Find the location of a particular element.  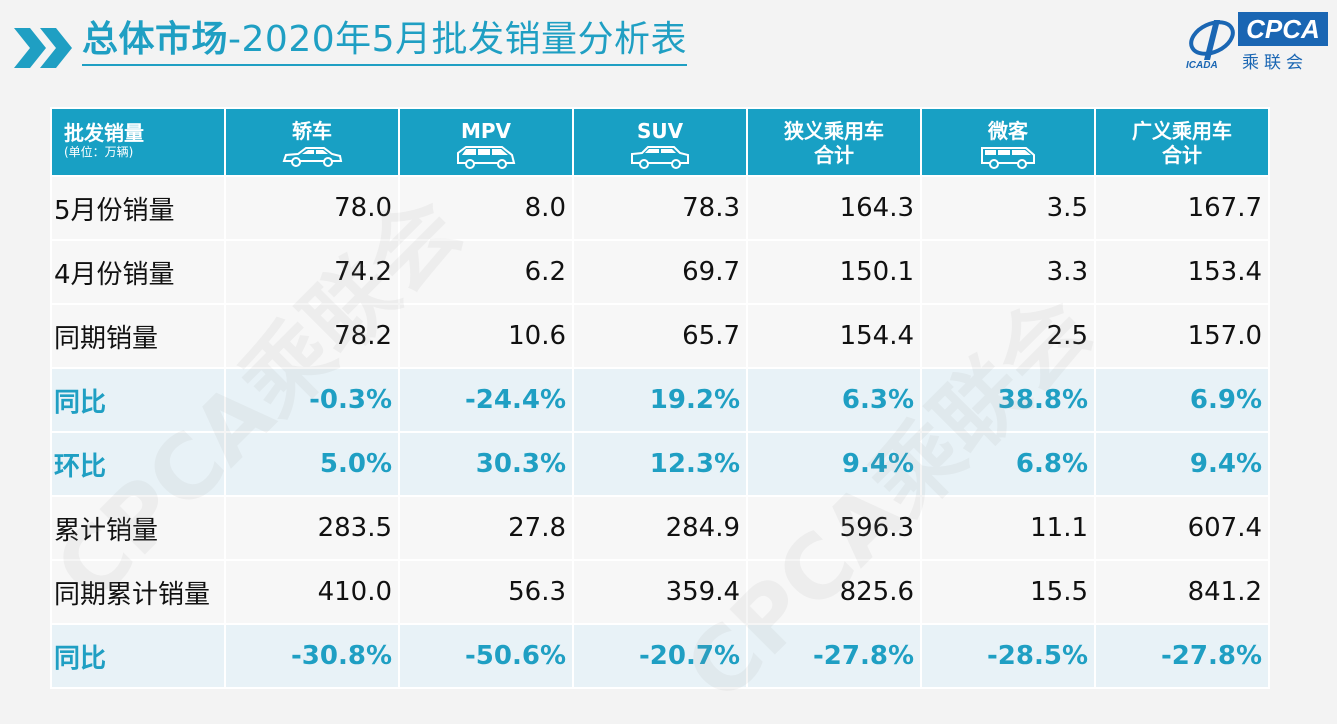

table-cell: 65.7 is located at coordinates (660, 336).